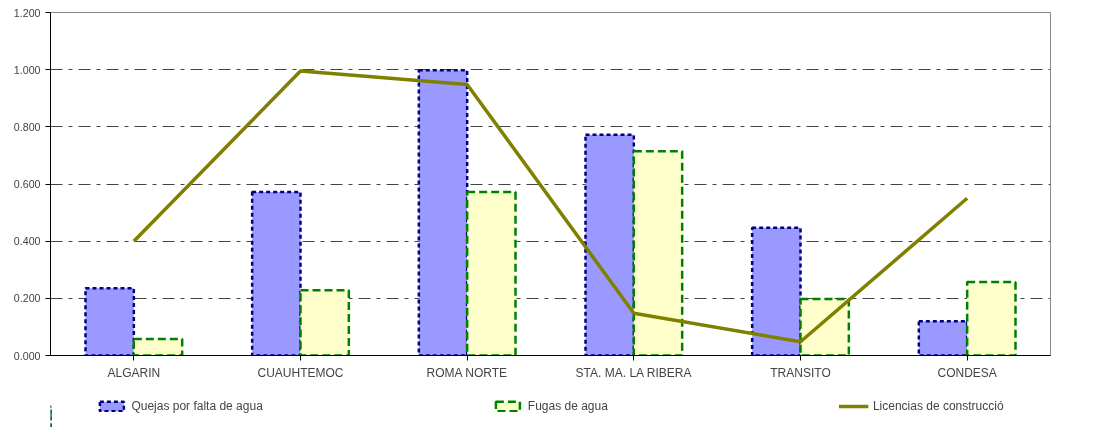 The image size is (1094, 434). I want to click on x-tick-label: STA. MA. LA RIBERA, so click(633, 372).